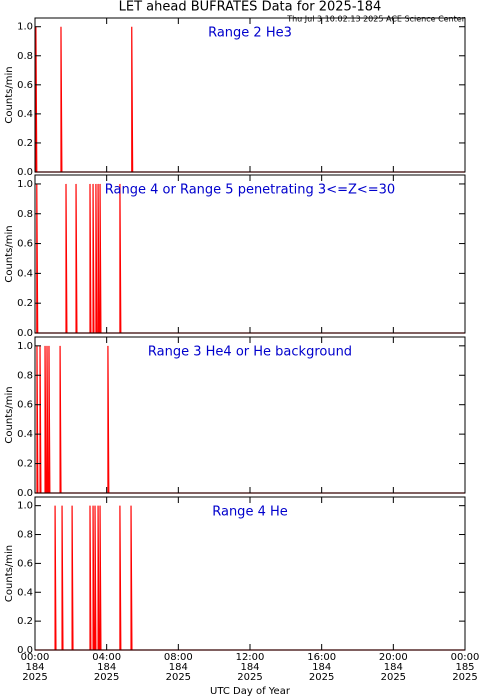  Describe the element at coordinates (250, 190) in the screenshot. I see `panel-title: Range 4 or Range 5 penetrating 3<=Z<=30` at that location.